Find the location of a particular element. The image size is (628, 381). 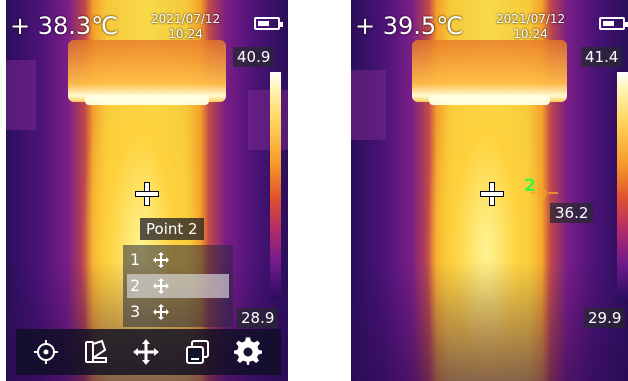

point-menu: 1 2 3 is located at coordinates (178, 286).